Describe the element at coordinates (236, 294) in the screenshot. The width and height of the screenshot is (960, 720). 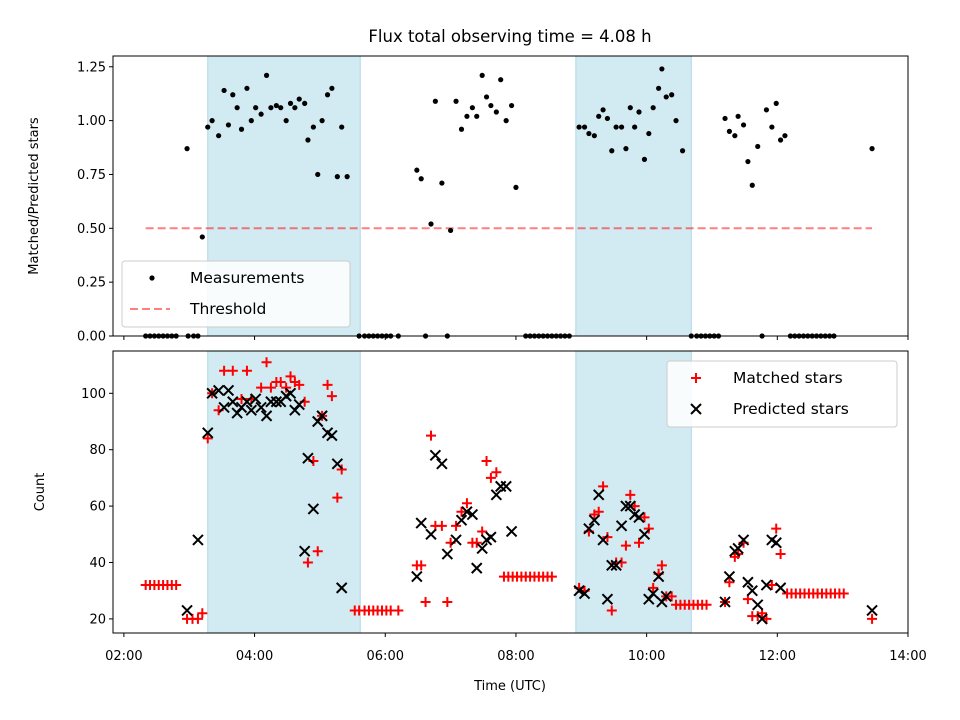
I see `legend-box` at that location.